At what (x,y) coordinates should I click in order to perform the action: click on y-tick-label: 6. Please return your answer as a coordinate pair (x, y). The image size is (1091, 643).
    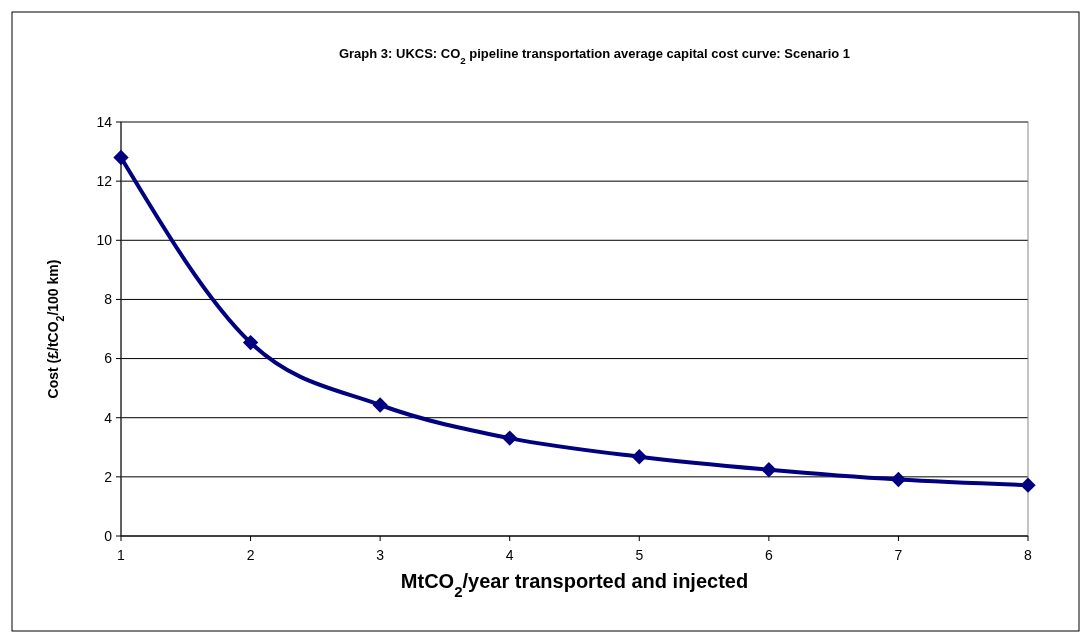
    Looking at the image, I should click on (108, 358).